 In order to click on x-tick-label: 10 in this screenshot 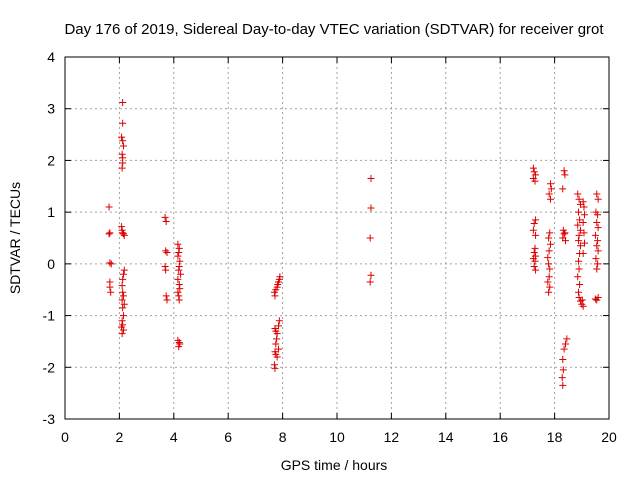, I will do `click(337, 437)`.